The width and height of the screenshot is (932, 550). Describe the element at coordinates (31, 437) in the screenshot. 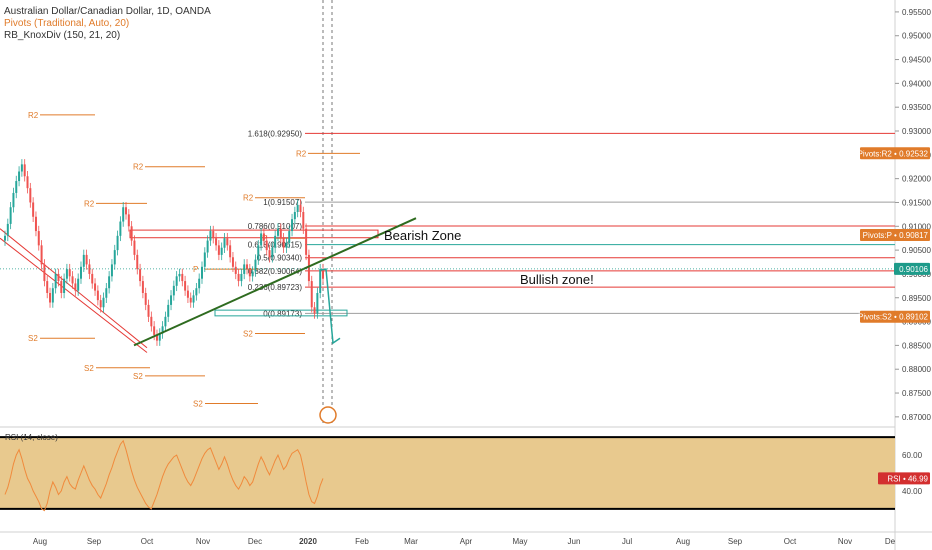

I see `rsi-label: RSI (14, close)` at that location.